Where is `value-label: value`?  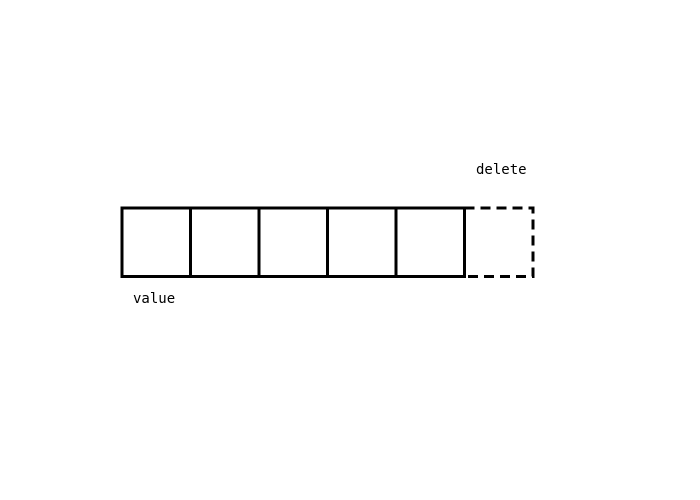
value-label: value is located at coordinates (154, 299).